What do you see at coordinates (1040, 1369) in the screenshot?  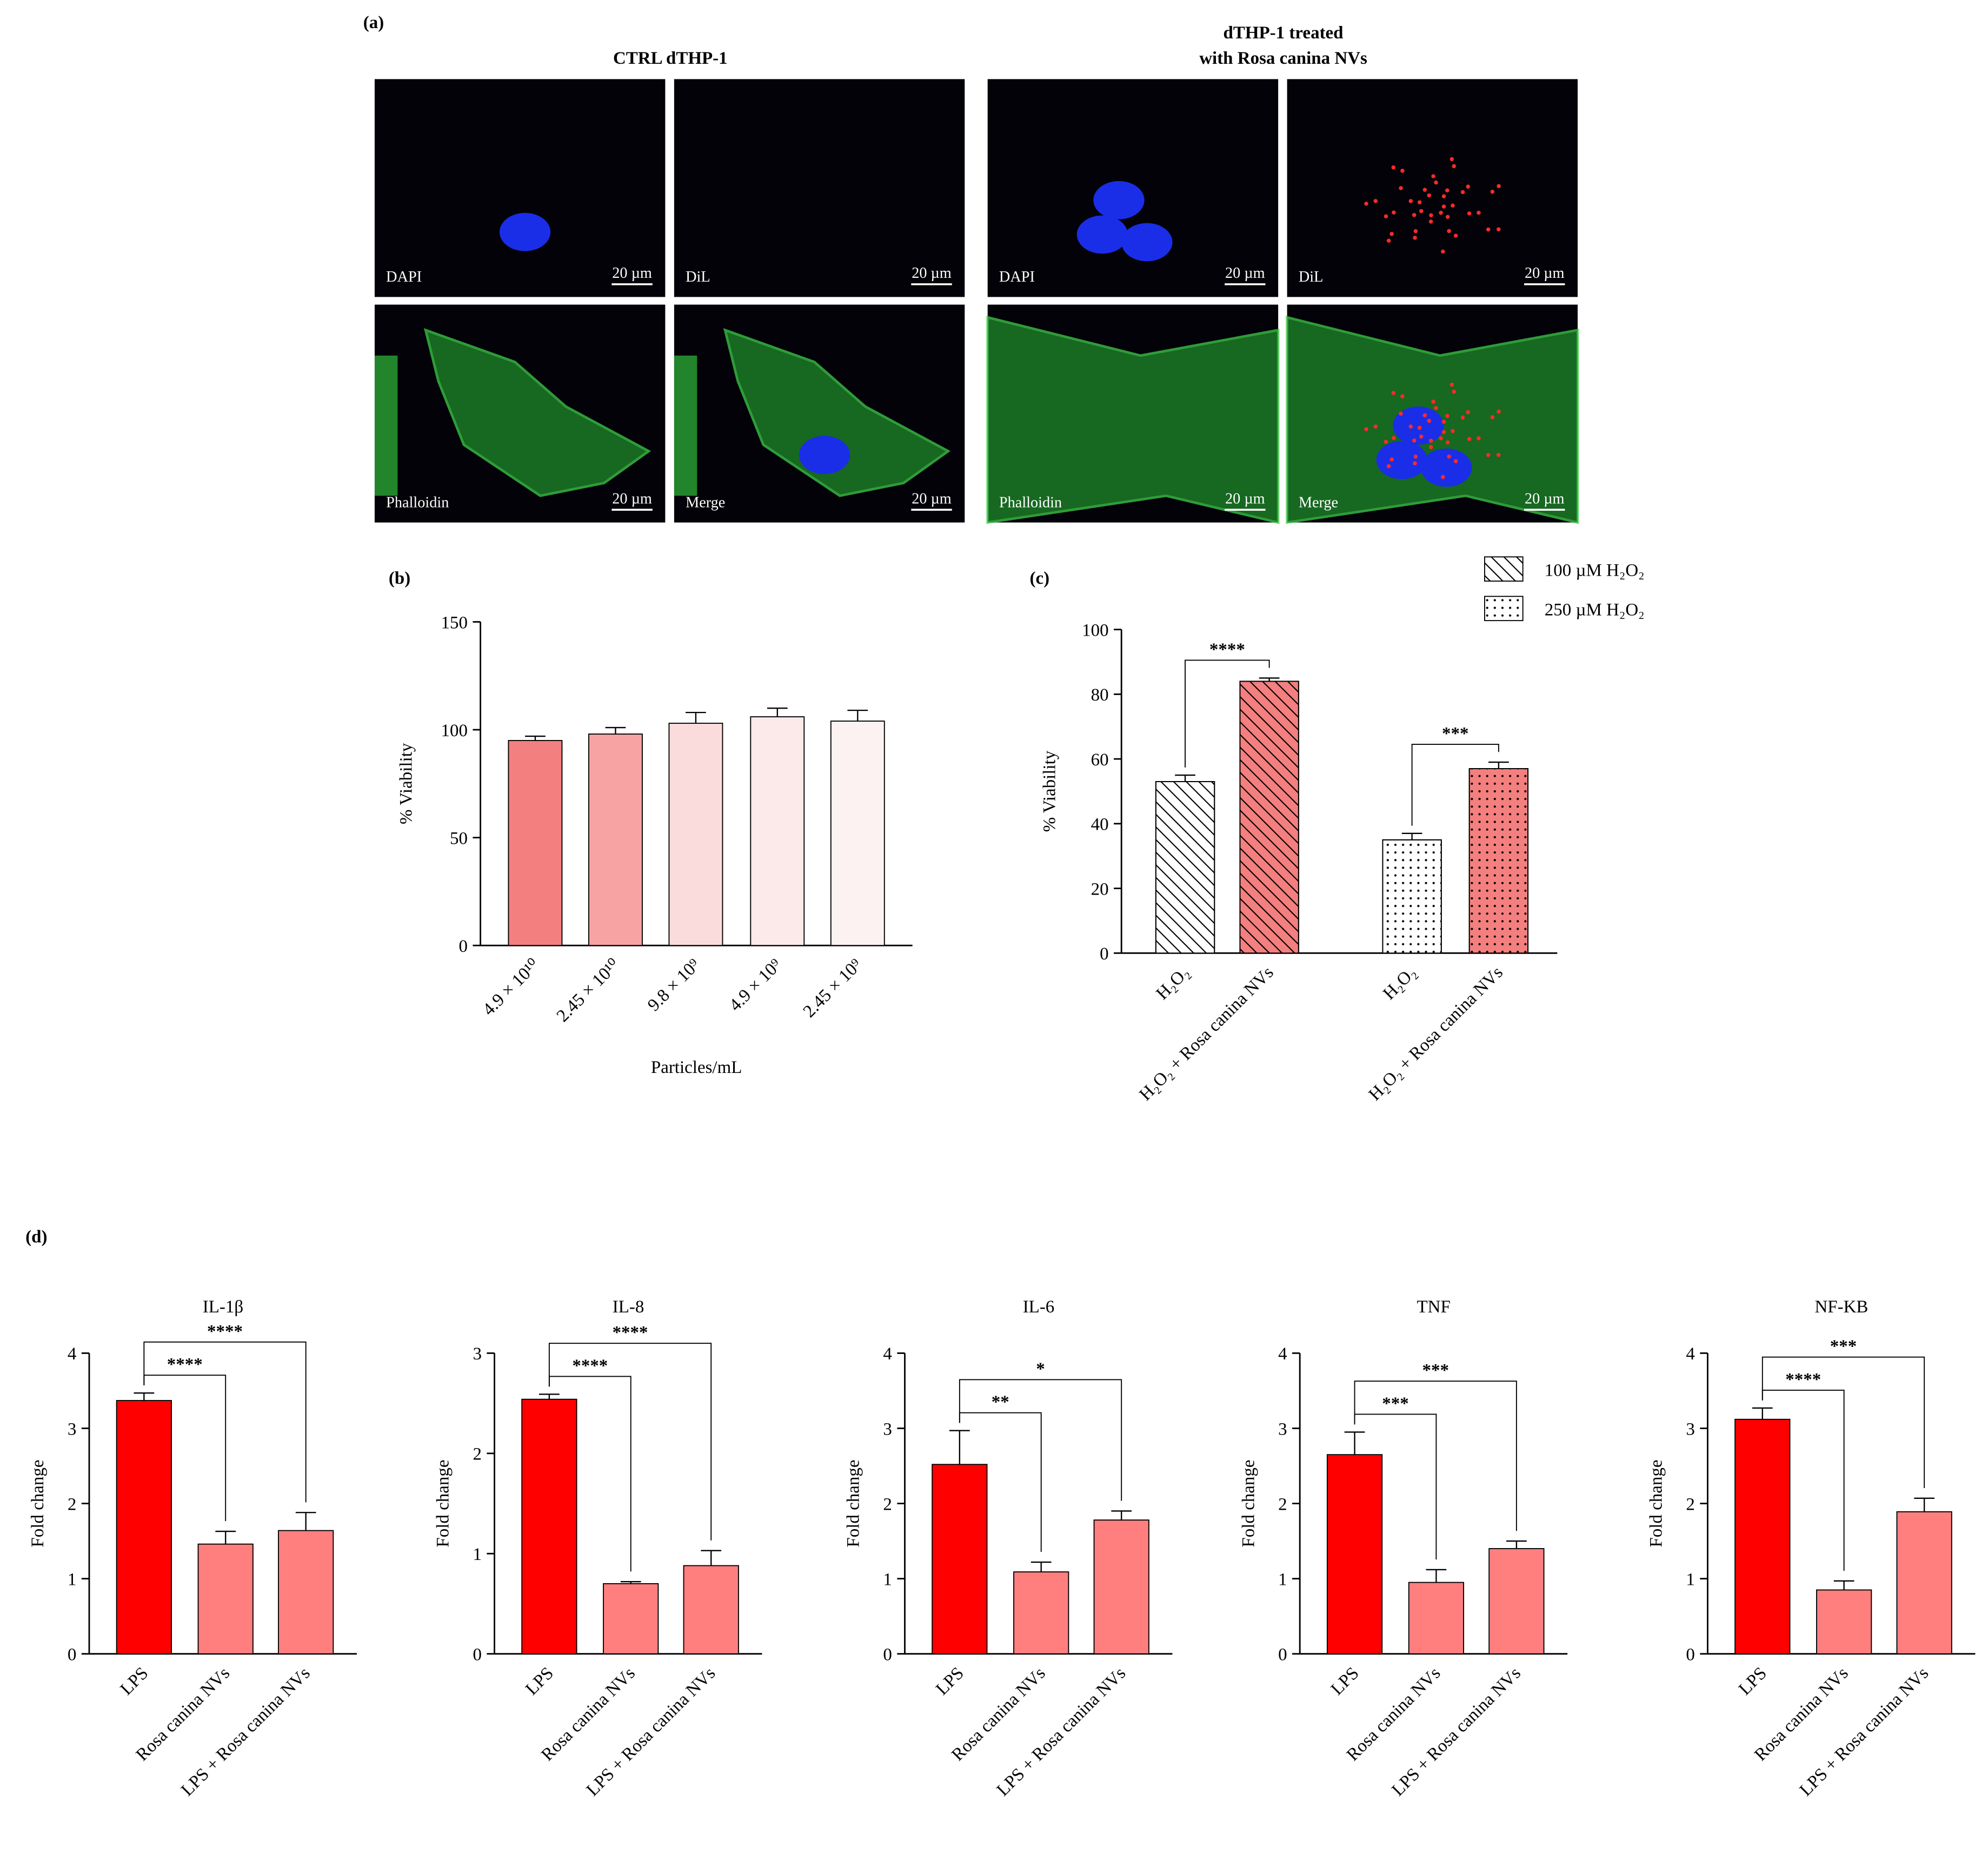 I see `significance-label: *` at bounding box center [1040, 1369].